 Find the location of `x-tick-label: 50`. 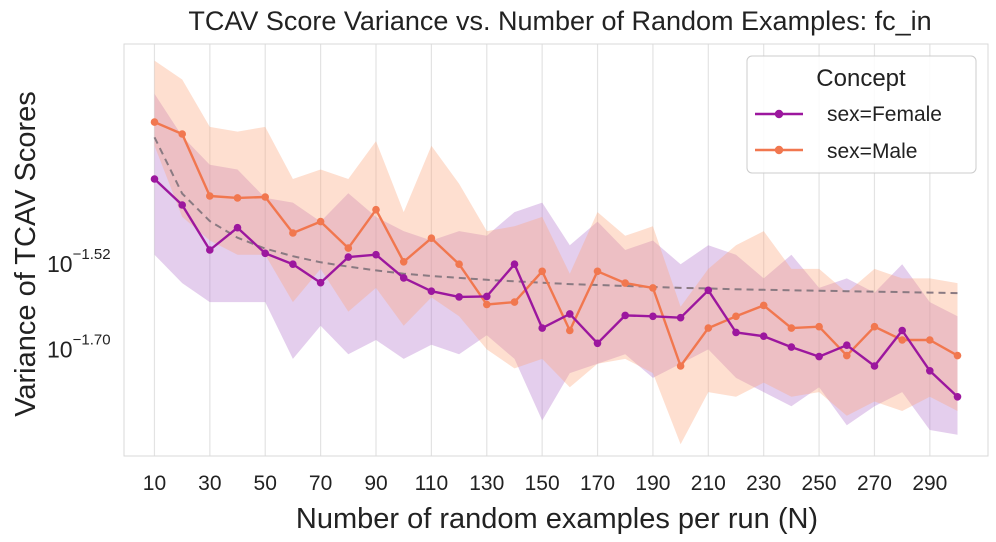

x-tick-label: 50 is located at coordinates (265, 483).